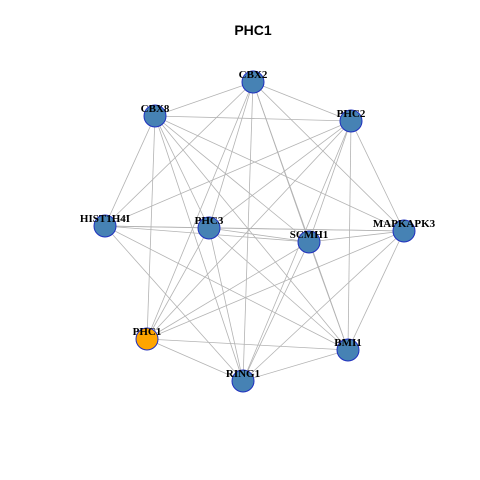 The height and width of the screenshot is (480, 480). I want to click on edge-phc3-mapkapk3, so click(306, 229).